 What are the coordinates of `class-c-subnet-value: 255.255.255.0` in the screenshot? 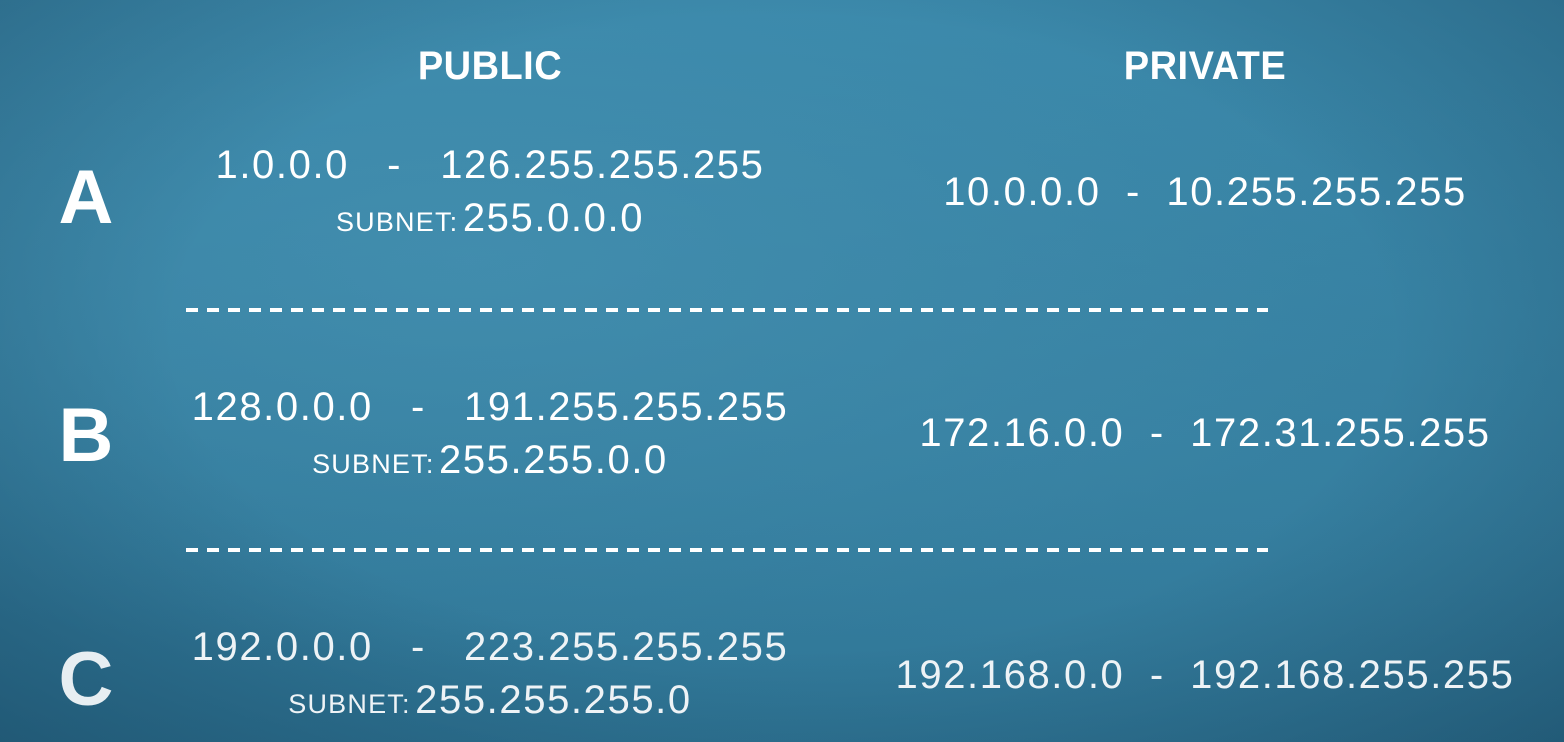 It's located at (553, 700).